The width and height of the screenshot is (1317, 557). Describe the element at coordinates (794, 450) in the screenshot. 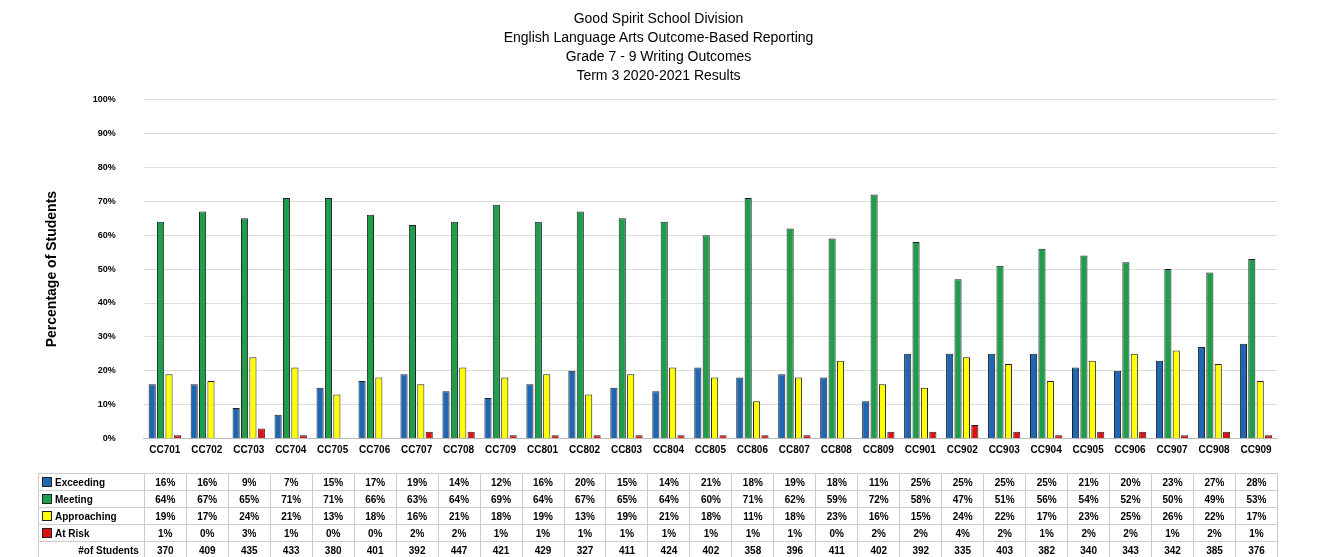

I see `x-tick-label: CC807` at that location.